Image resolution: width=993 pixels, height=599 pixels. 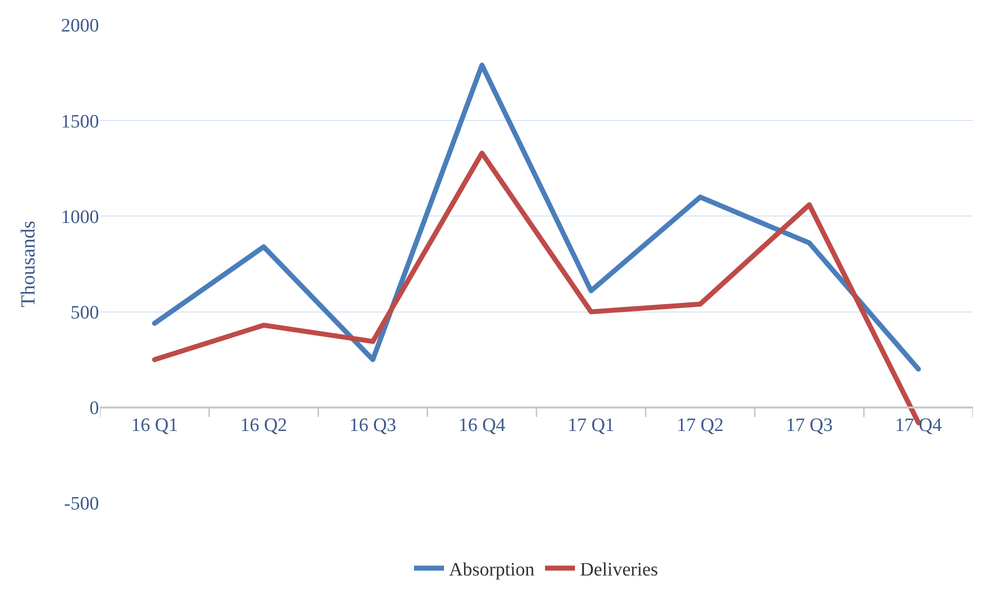 I want to click on x-tick-label: 17 Q2, so click(x=700, y=425).